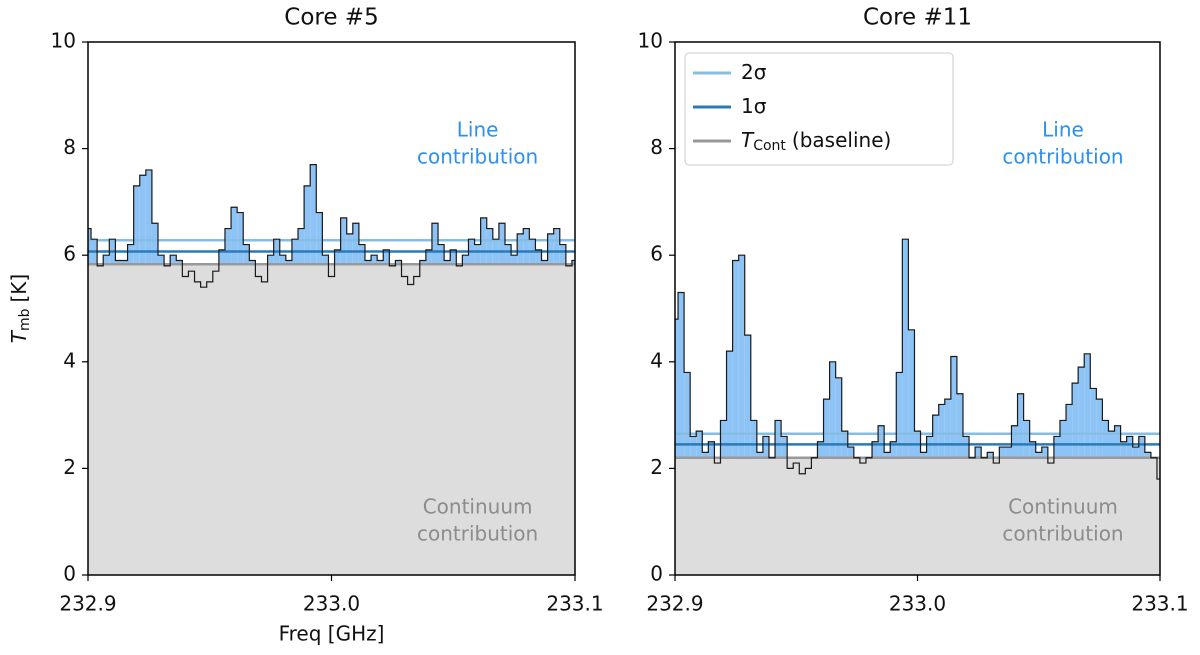 The width and height of the screenshot is (1200, 655). I want to click on legend-name: 2σ, so click(754, 72).